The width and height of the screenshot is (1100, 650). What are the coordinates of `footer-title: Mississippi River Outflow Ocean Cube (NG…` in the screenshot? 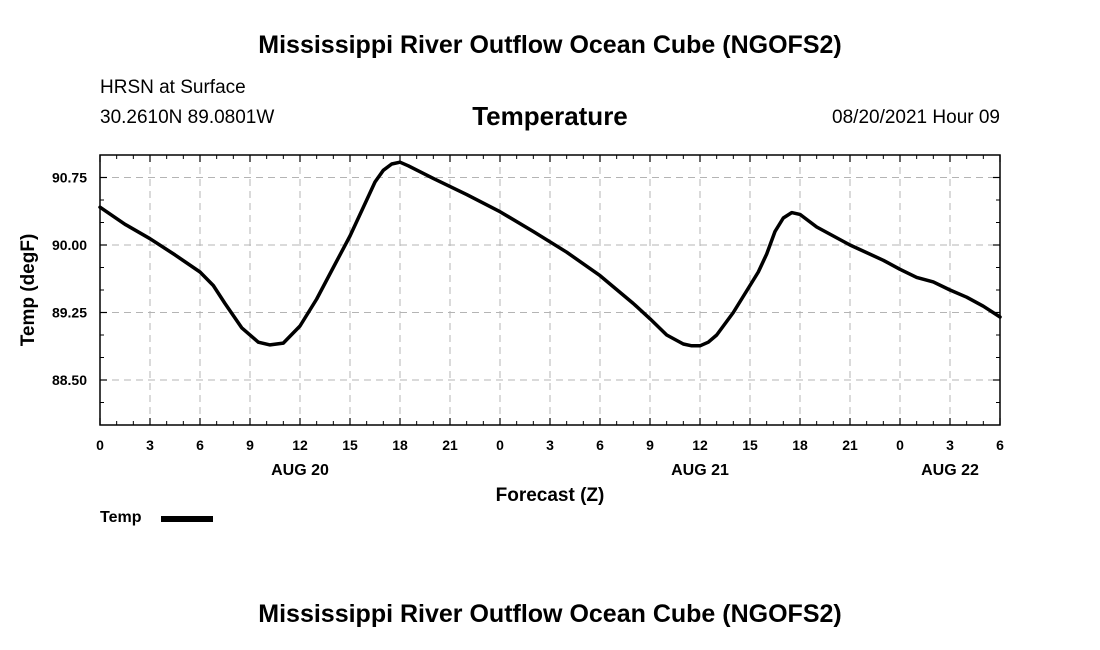 It's located at (550, 614).